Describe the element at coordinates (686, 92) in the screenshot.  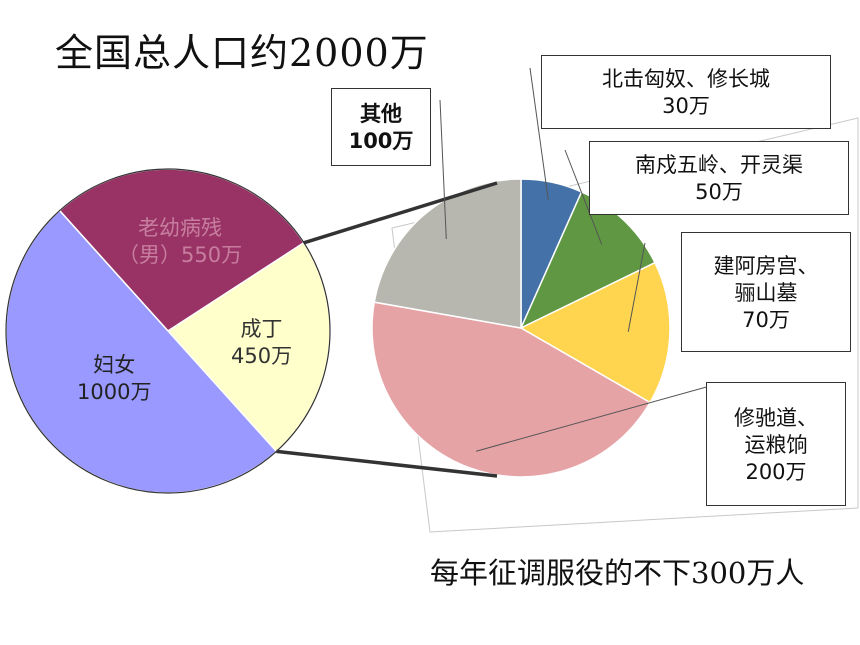
I see `callout-northern-xiongnu: 北击匈奴、修长城 30万` at that location.